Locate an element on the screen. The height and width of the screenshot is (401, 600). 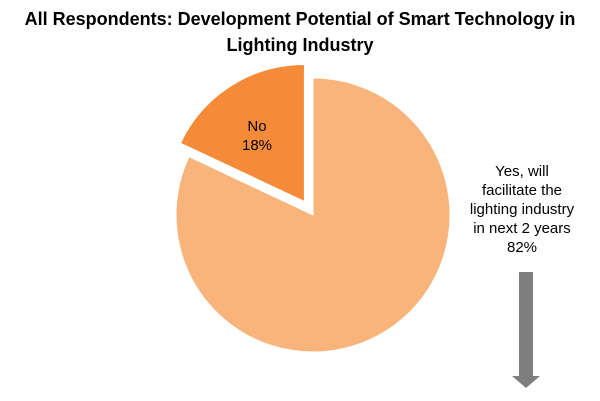
pie-slice-yes-will-label-line-4: in next 2 years is located at coordinates (522, 228).